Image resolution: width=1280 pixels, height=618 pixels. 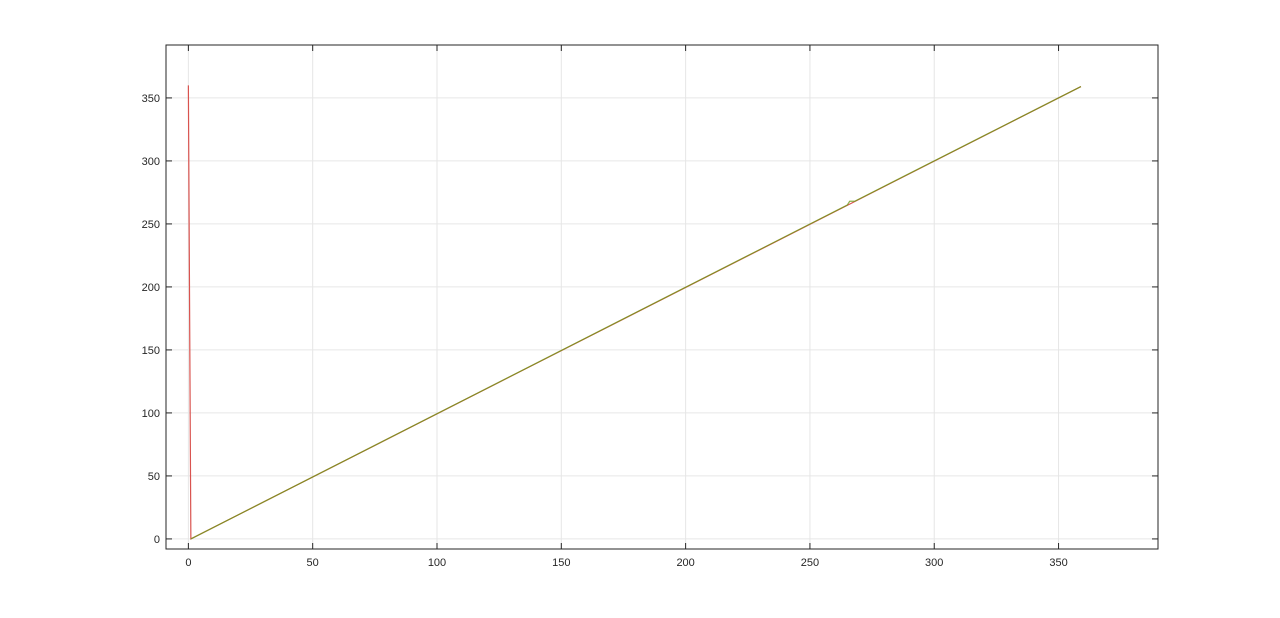 I want to click on x-tick-label: 50, so click(x=313, y=563).